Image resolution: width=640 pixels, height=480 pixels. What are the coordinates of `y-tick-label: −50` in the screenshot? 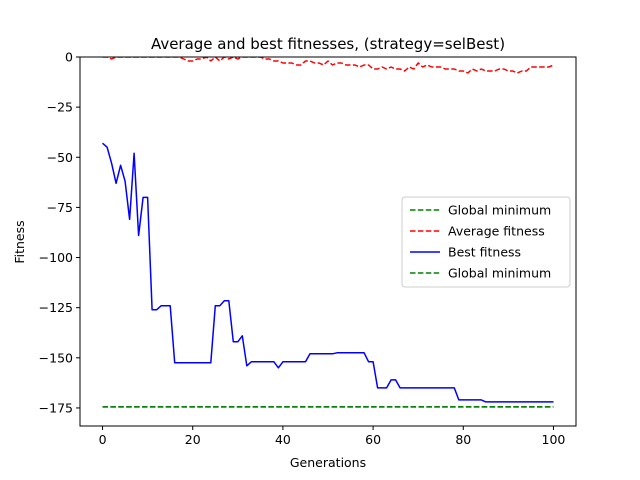 It's located at (60, 157).